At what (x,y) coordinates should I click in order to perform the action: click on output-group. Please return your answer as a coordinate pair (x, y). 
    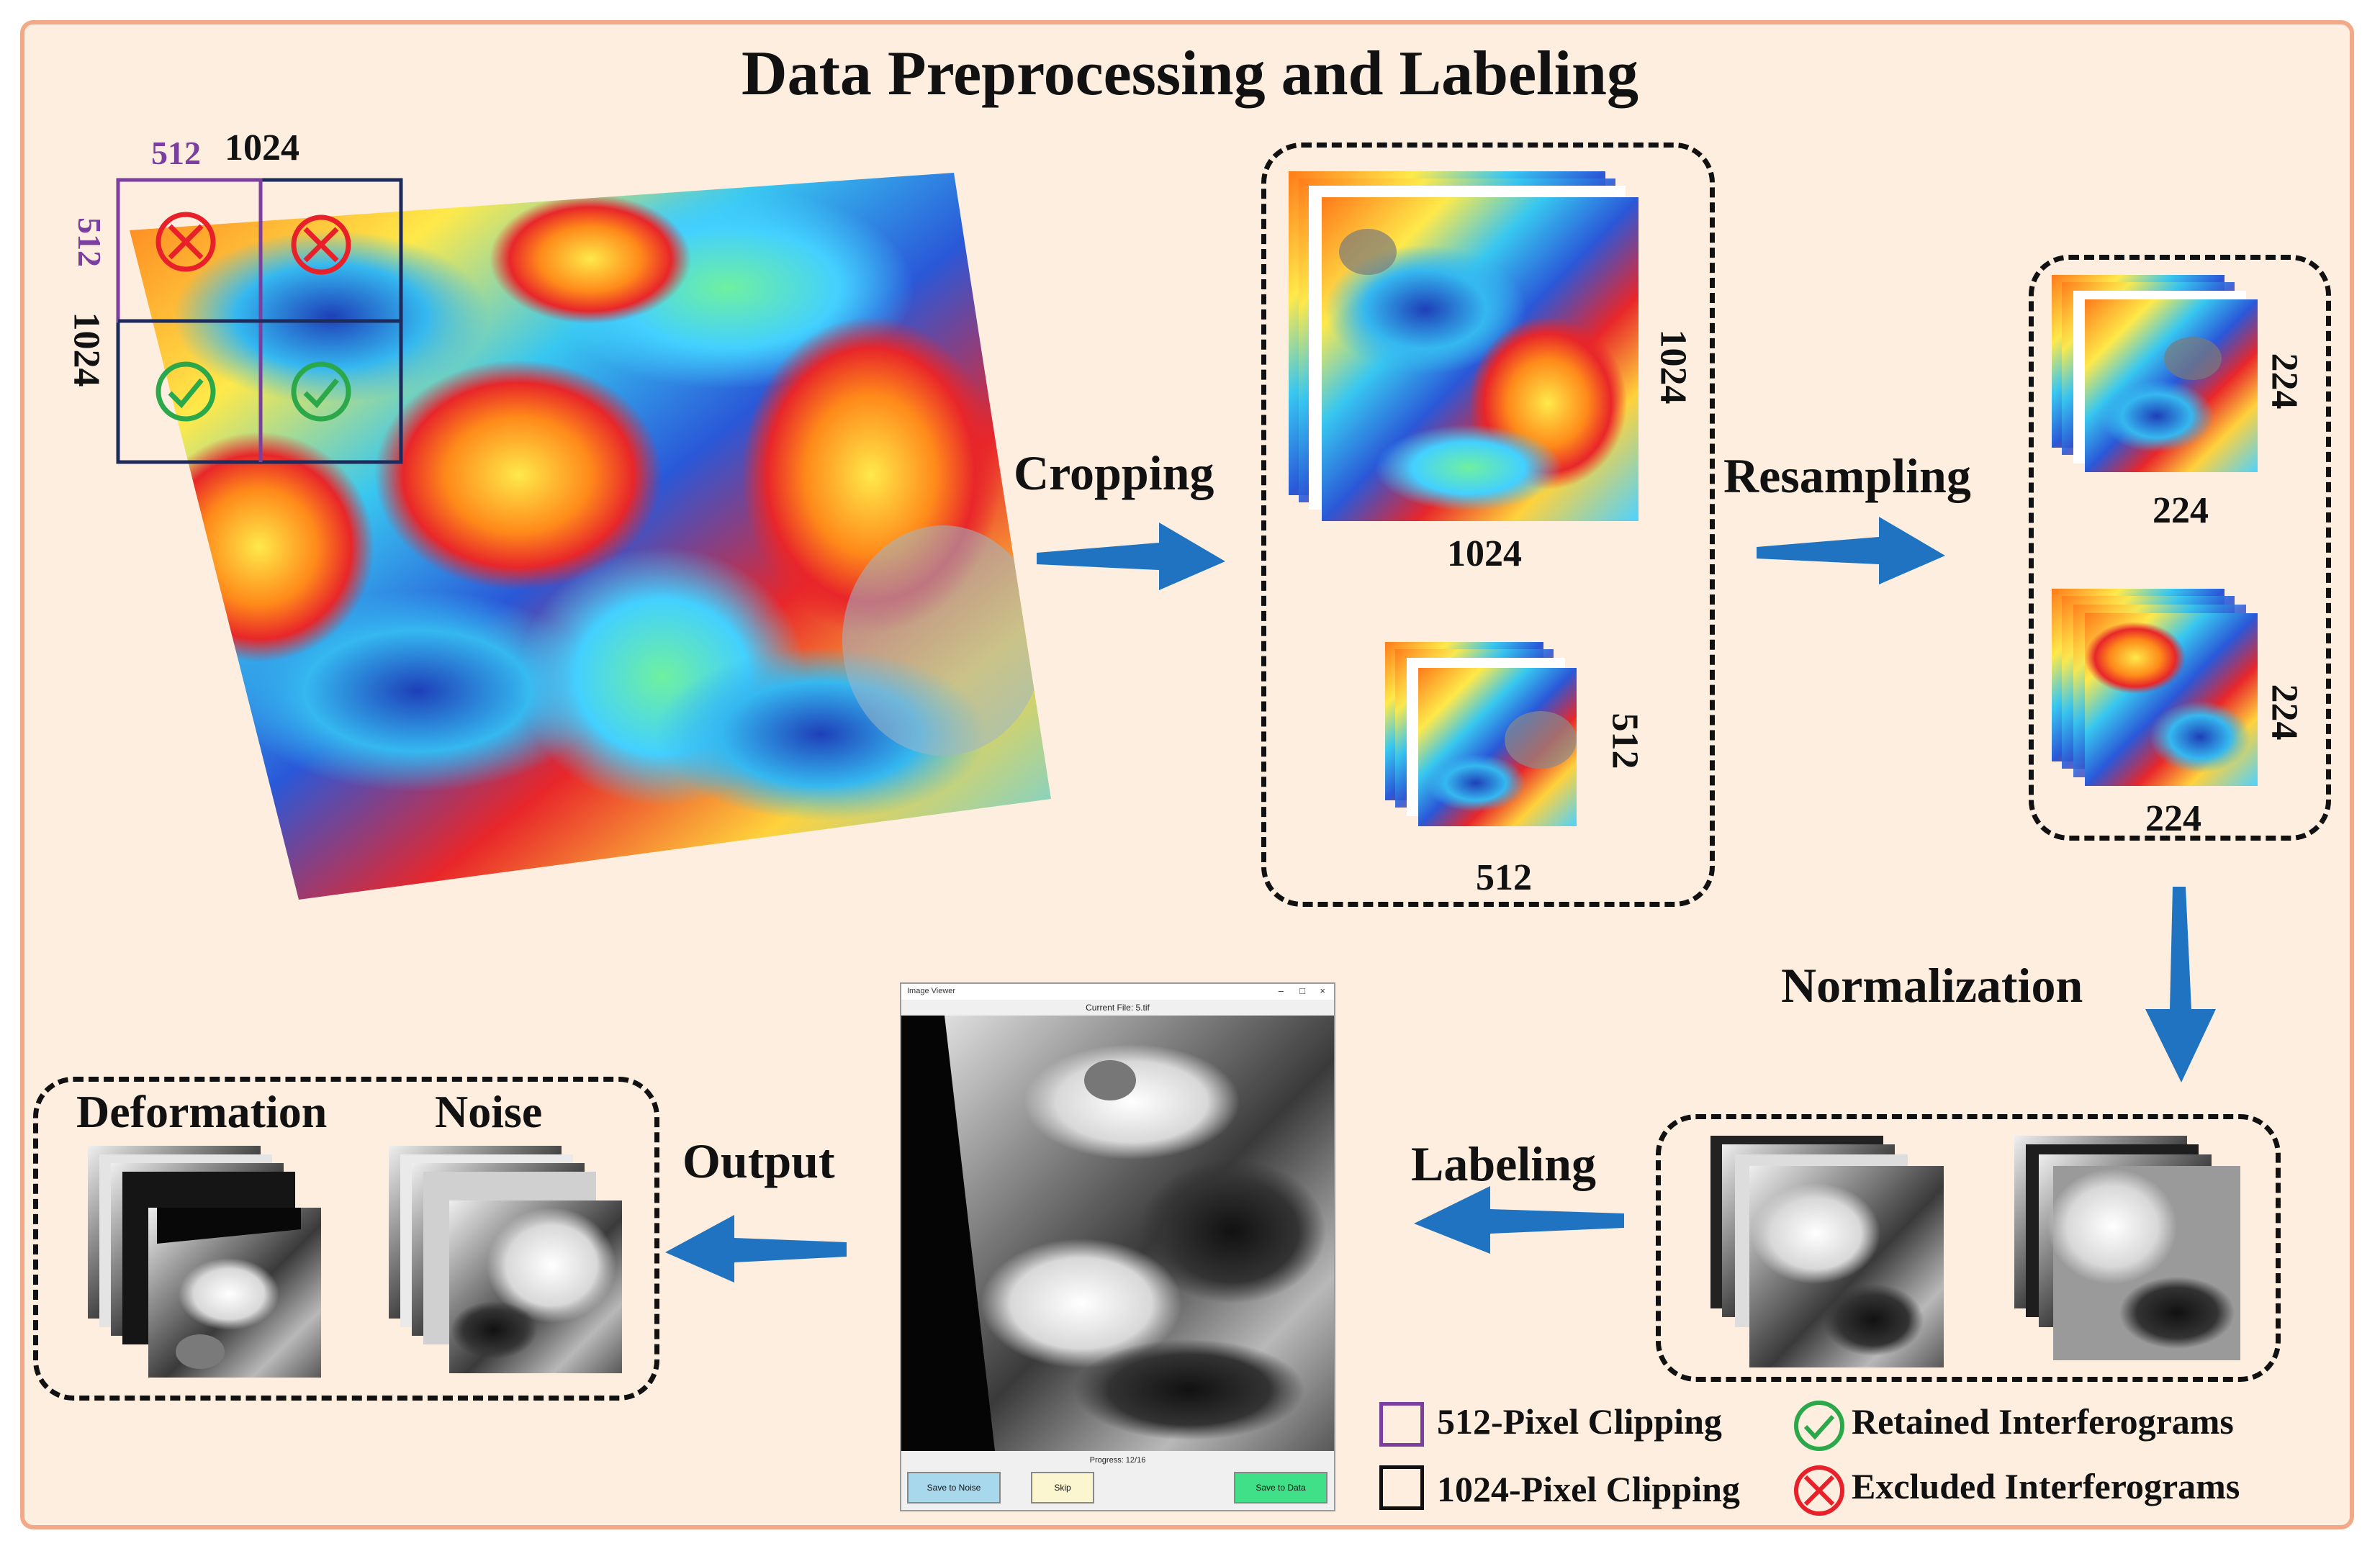
    Looking at the image, I should click on (346, 1239).